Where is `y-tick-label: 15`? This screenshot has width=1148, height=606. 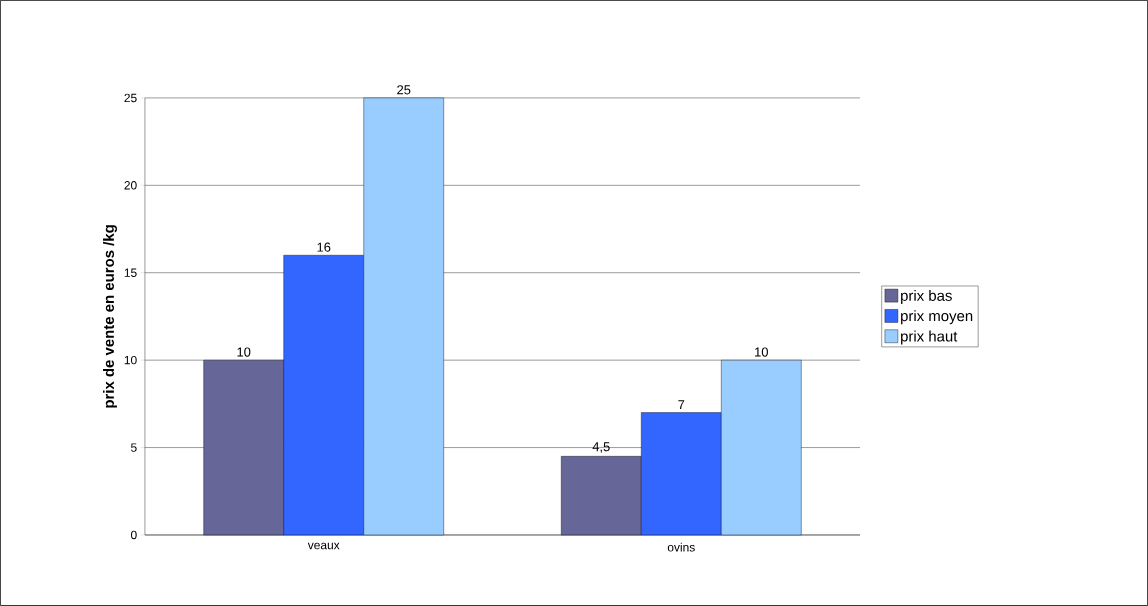
y-tick-label: 15 is located at coordinates (130, 272).